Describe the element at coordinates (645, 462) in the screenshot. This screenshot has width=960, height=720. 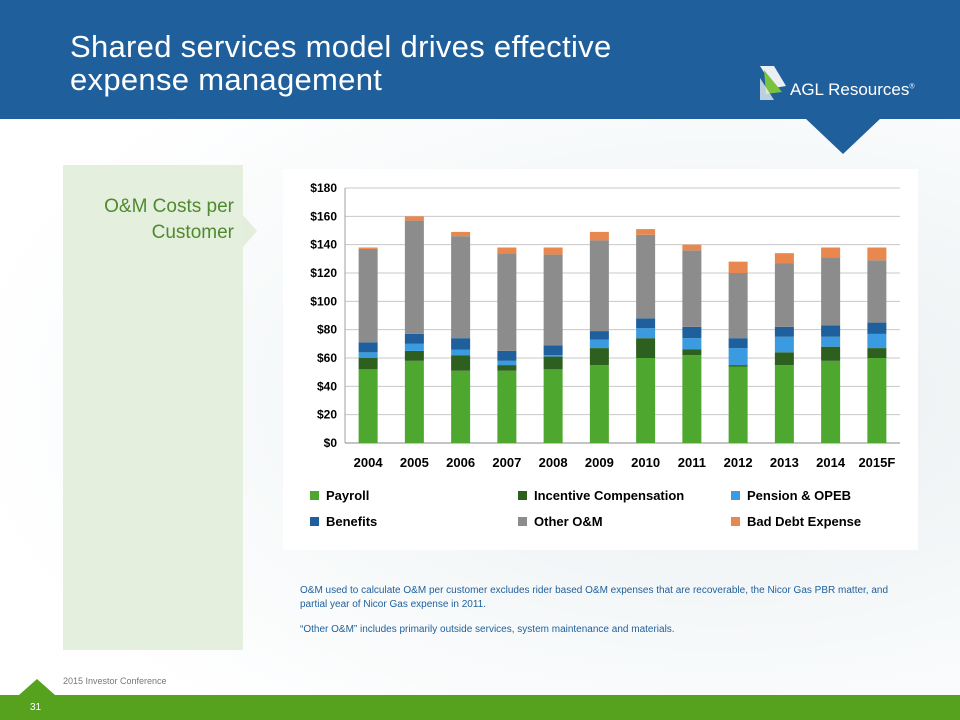
I see `x-tick-label: 2010` at that location.